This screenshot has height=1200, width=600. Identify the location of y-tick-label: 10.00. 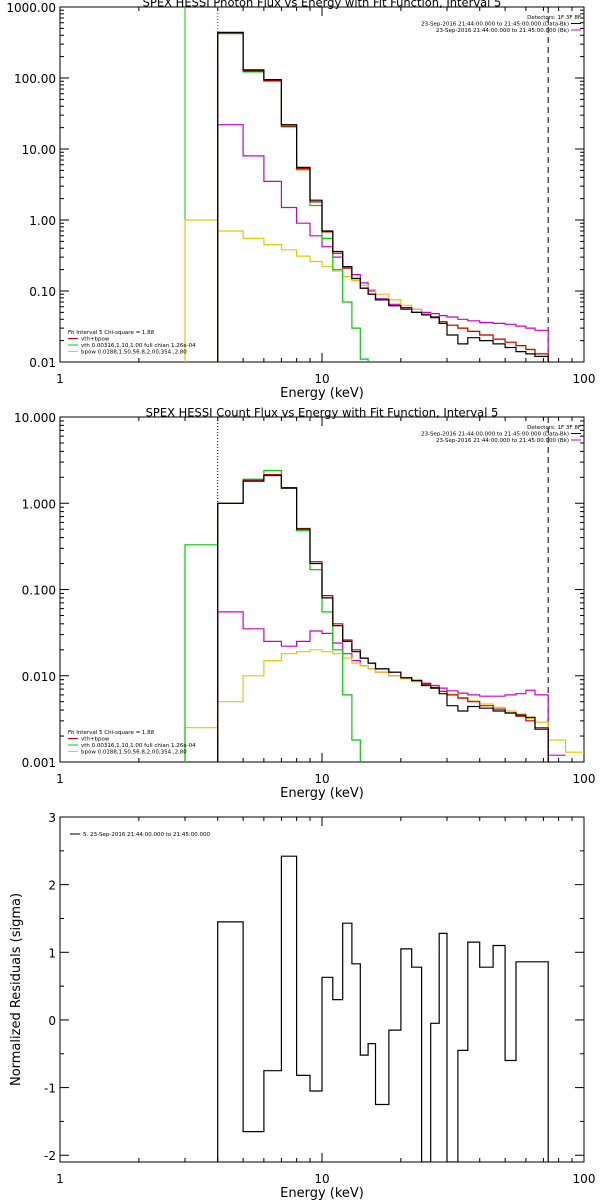
(39, 150).